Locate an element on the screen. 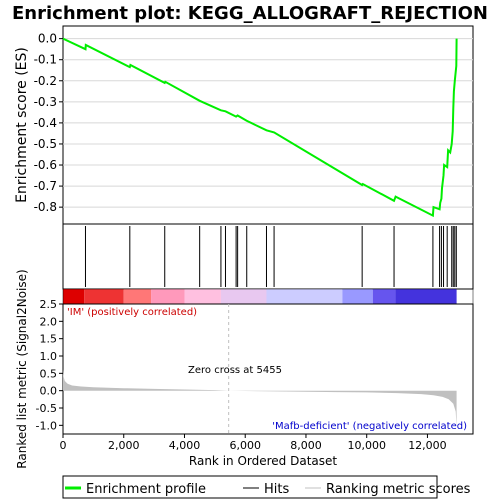 Image resolution: width=500 pixels, height=504 pixels. ranking-color-bar is located at coordinates (268, 296).